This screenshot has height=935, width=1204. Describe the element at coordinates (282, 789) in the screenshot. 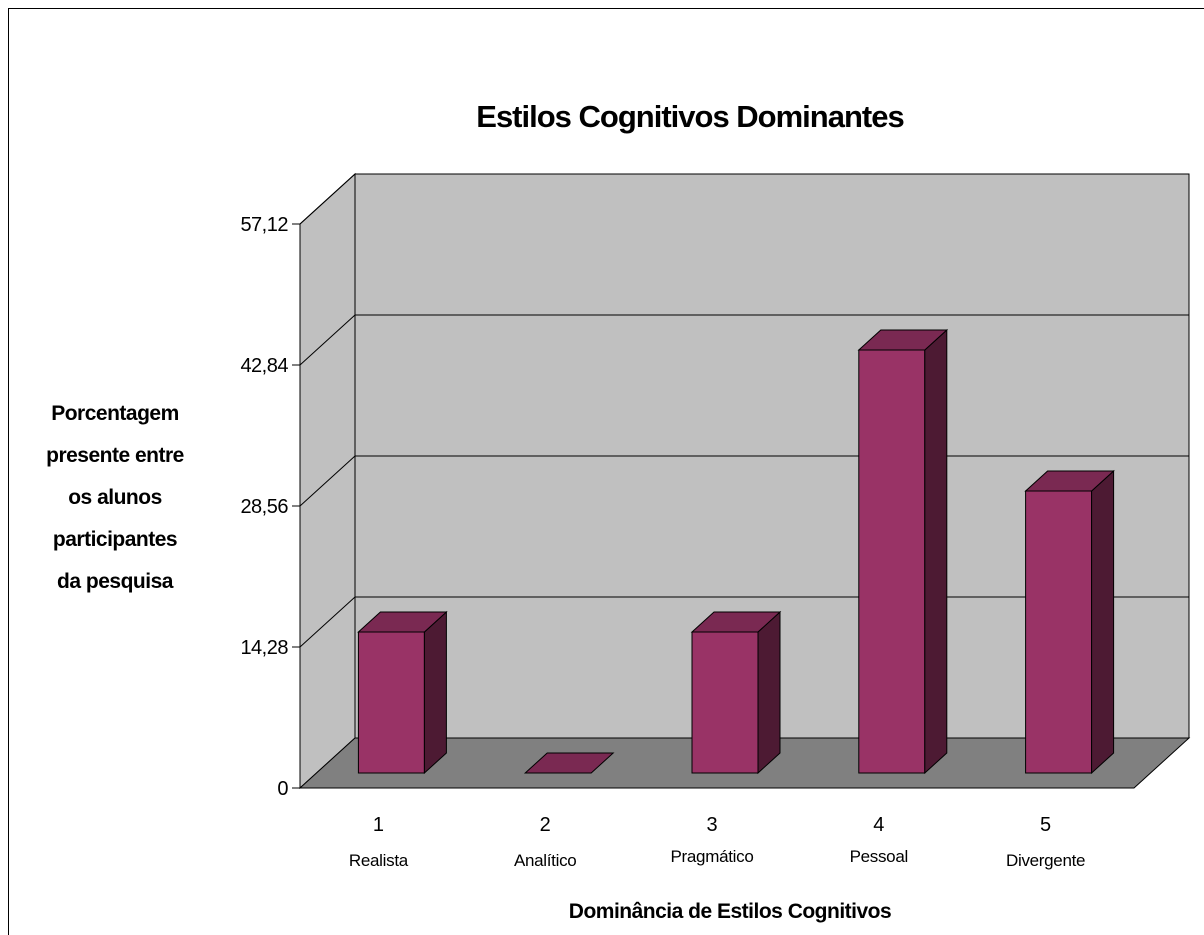

I see `y-tick-label: 0` at that location.